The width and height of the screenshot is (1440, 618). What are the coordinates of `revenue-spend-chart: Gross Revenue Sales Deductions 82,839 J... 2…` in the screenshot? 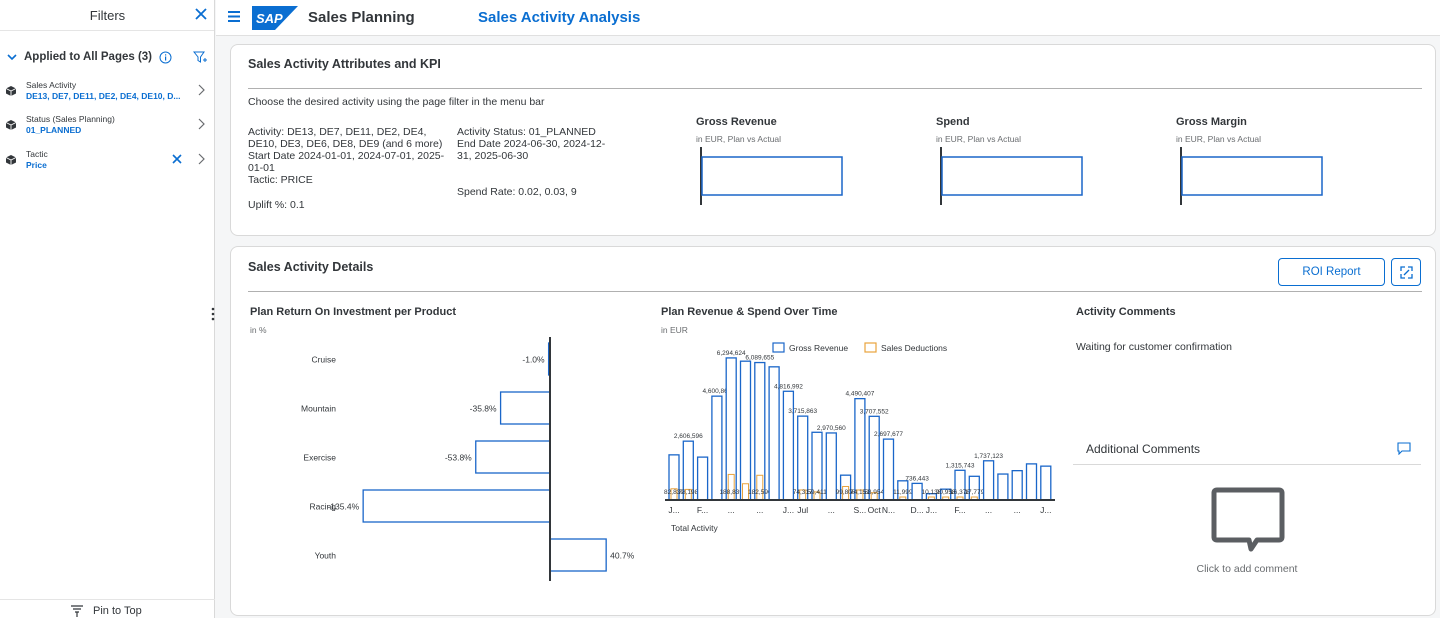 It's located at (861, 463).